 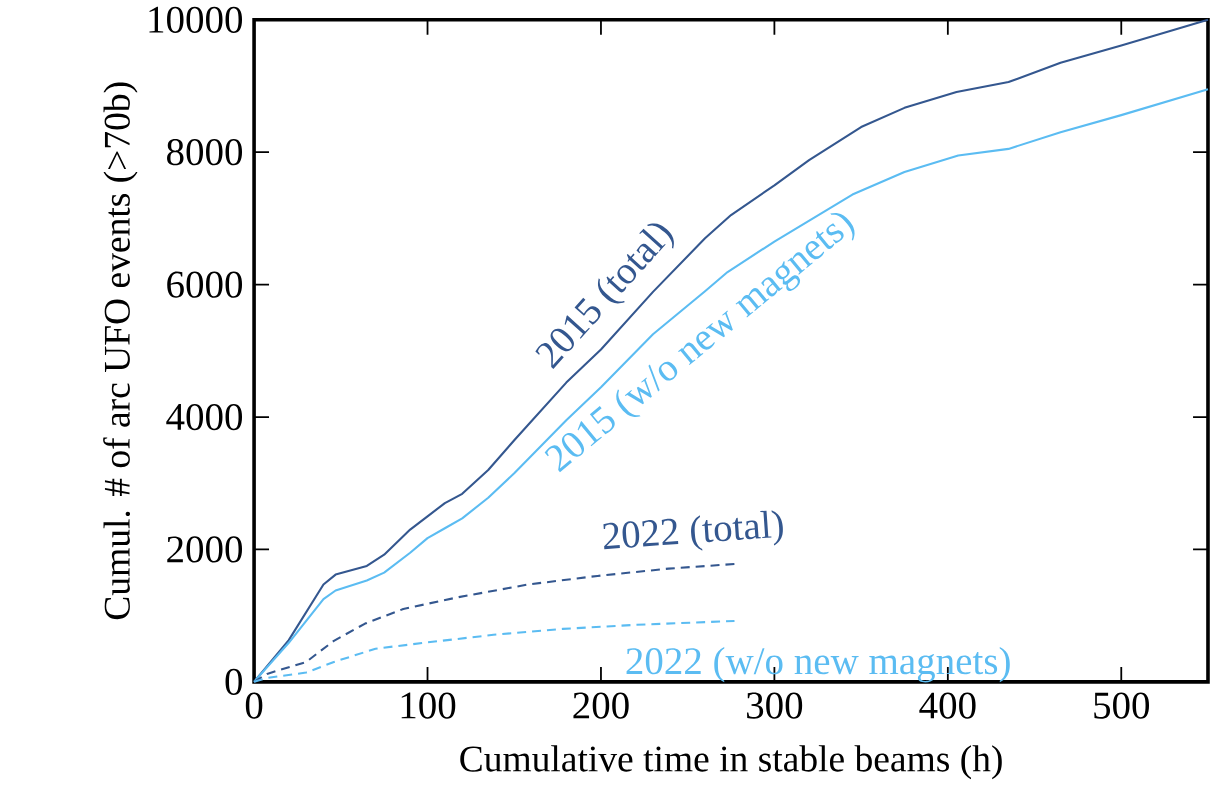 I want to click on series-label: 2022 (total), so click(x=693, y=530).